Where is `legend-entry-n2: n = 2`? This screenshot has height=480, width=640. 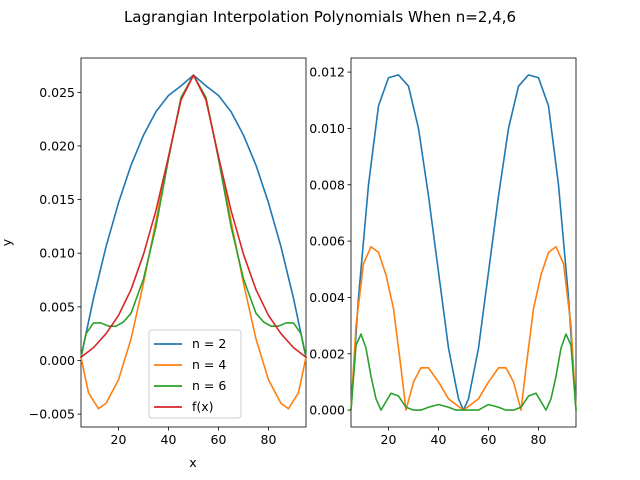
legend-entry-n2: n = 2 is located at coordinates (190, 343).